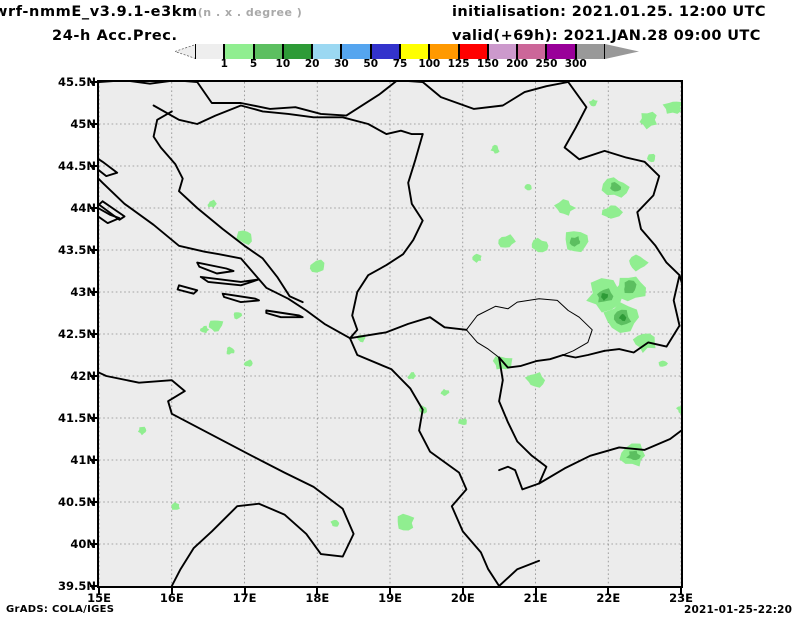 The height and width of the screenshot is (618, 800). Describe the element at coordinates (77, 166) in the screenshot. I see `y-axis-label: 44.5N` at that location.